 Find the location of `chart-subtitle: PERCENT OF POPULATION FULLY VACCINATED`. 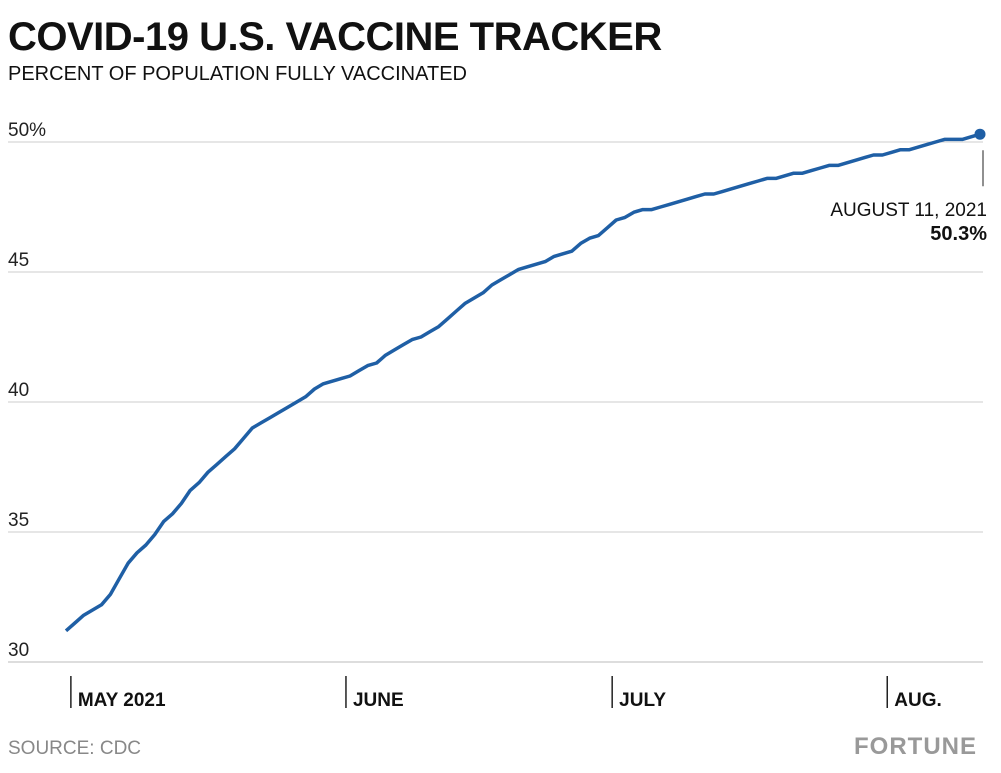

chart-subtitle: PERCENT OF POPULATION FULLY VACCINATED is located at coordinates (237, 74).